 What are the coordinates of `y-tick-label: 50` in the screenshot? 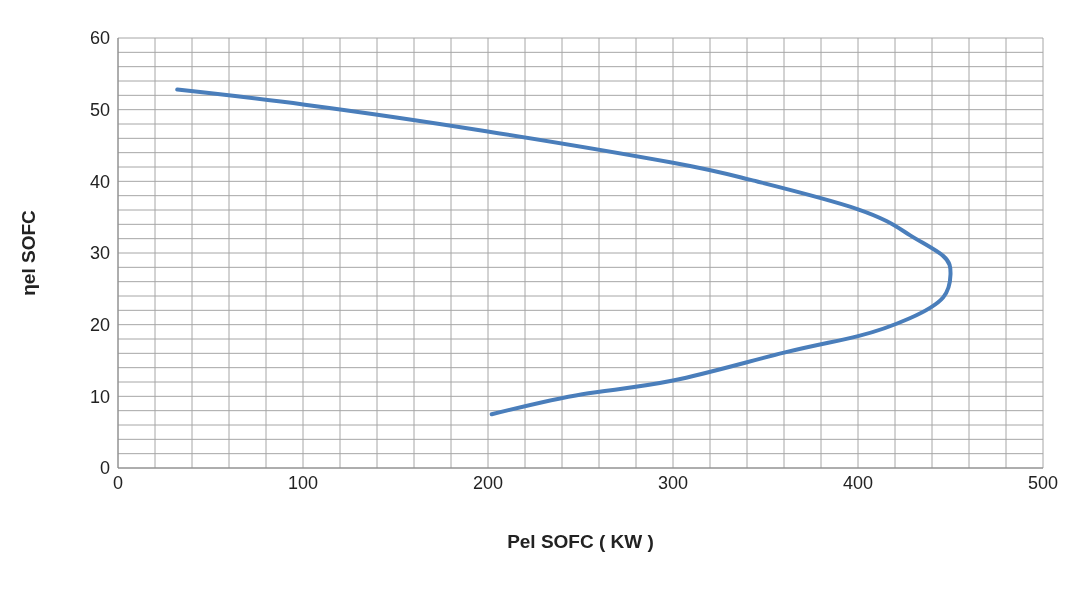 It's located at (99, 110).